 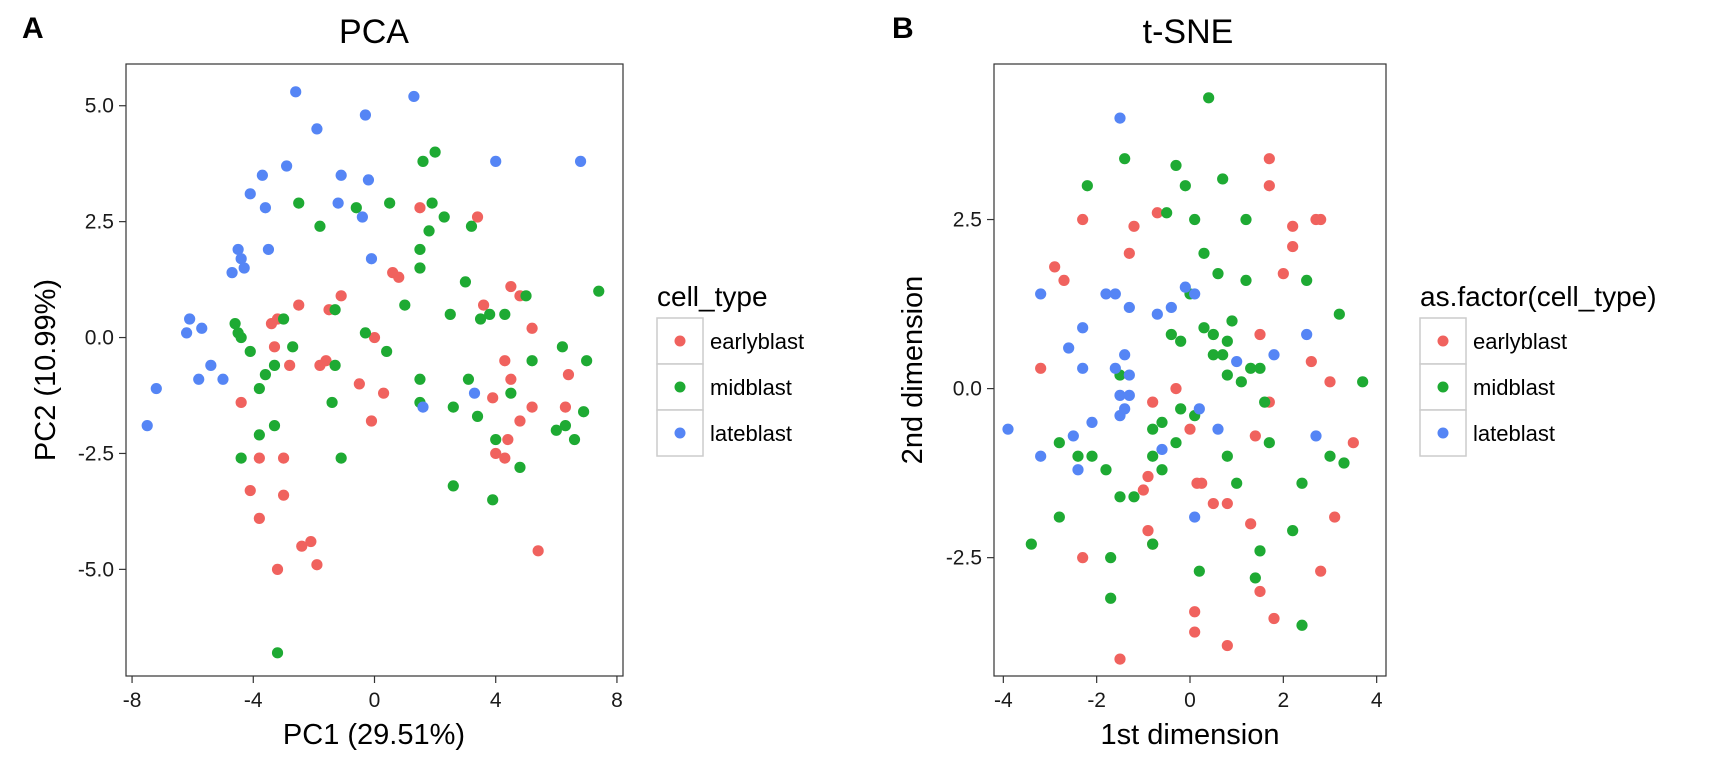 I want to click on pca-y-axis-title: PC2 (10.99%), so click(x=46, y=370).